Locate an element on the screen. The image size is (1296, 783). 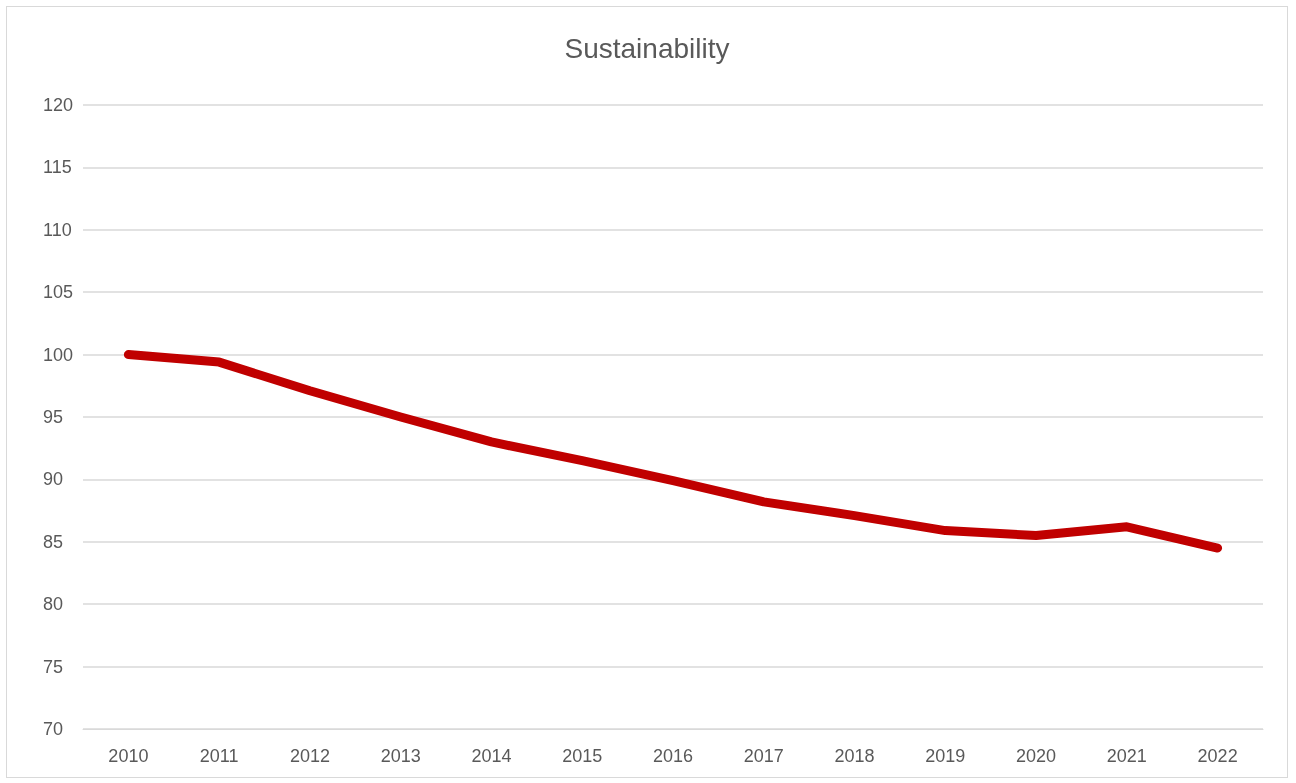
x-tick-label: 2011 is located at coordinates (219, 756).